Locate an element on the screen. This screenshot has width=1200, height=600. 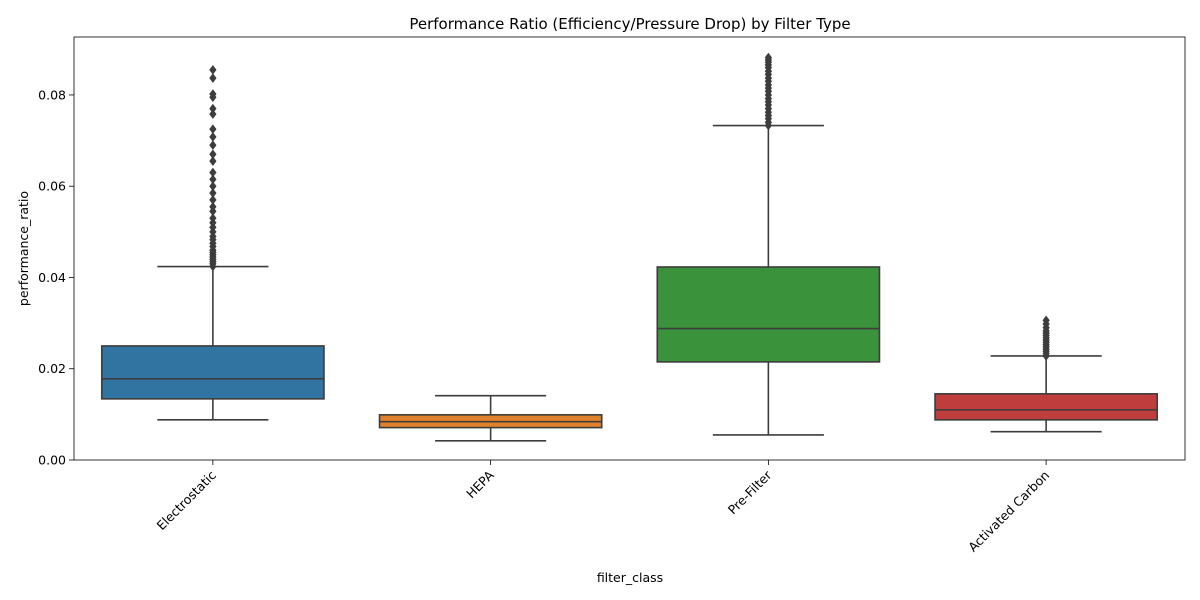
x-tick-label: Pre-Filter is located at coordinates (750, 492).